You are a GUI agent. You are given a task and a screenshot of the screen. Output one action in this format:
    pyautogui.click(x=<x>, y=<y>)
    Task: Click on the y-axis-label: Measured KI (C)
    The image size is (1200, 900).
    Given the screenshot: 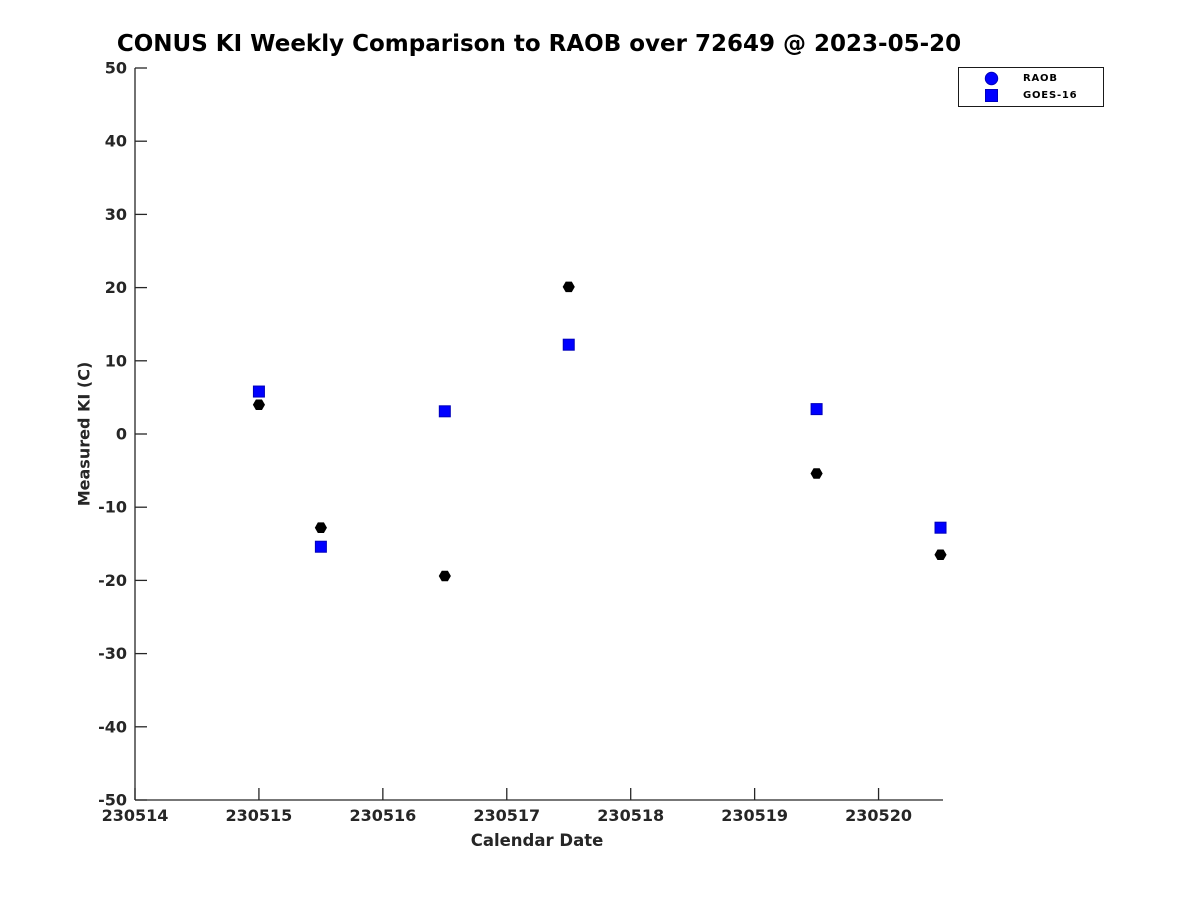 What is the action you would take?
    pyautogui.click(x=84, y=434)
    